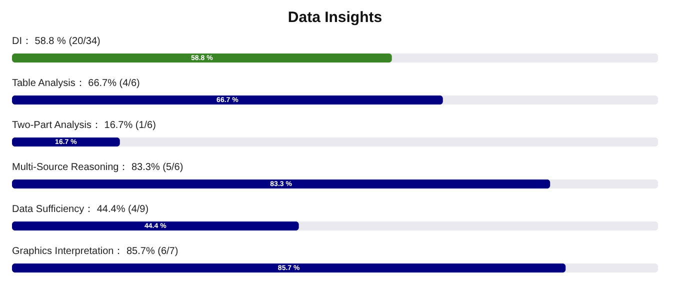 This screenshot has height=291, width=680. Describe the element at coordinates (95, 251) in the screenshot. I see `y-tick-label: Graphics Interpretation： 85.7% (6/7)` at that location.